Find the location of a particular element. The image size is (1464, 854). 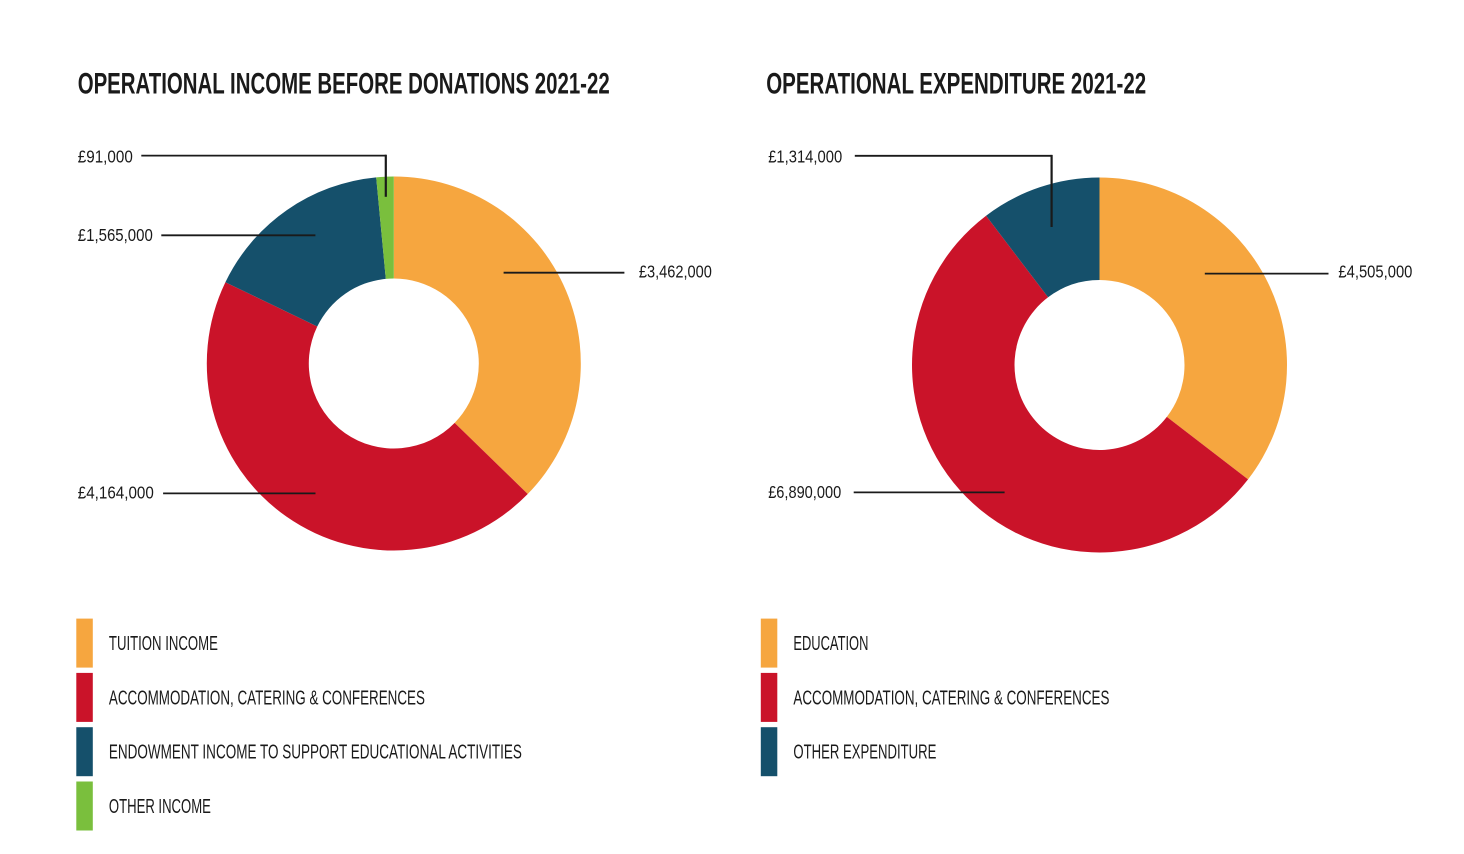

svg-text: £1,314,000 is located at coordinates (805, 157).